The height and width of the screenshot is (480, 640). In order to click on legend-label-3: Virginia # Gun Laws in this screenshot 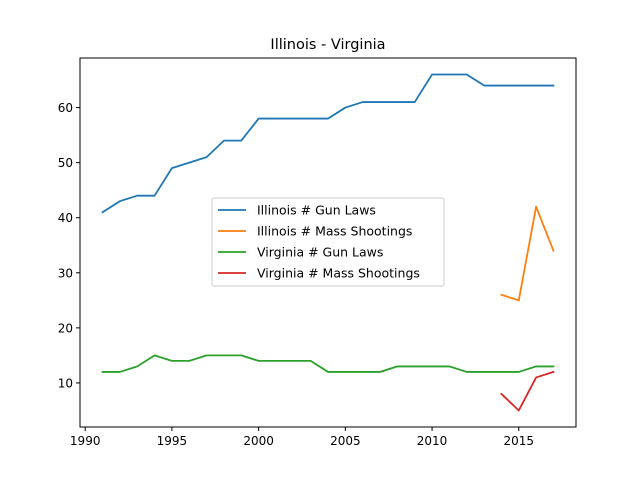, I will do `click(320, 252)`.